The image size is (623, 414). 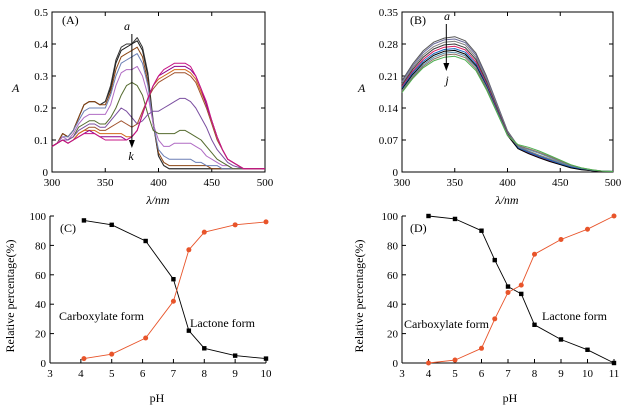 What do you see at coordinates (143, 374) in the screenshot?
I see `panel-c-x-tick-label: 6` at bounding box center [143, 374].